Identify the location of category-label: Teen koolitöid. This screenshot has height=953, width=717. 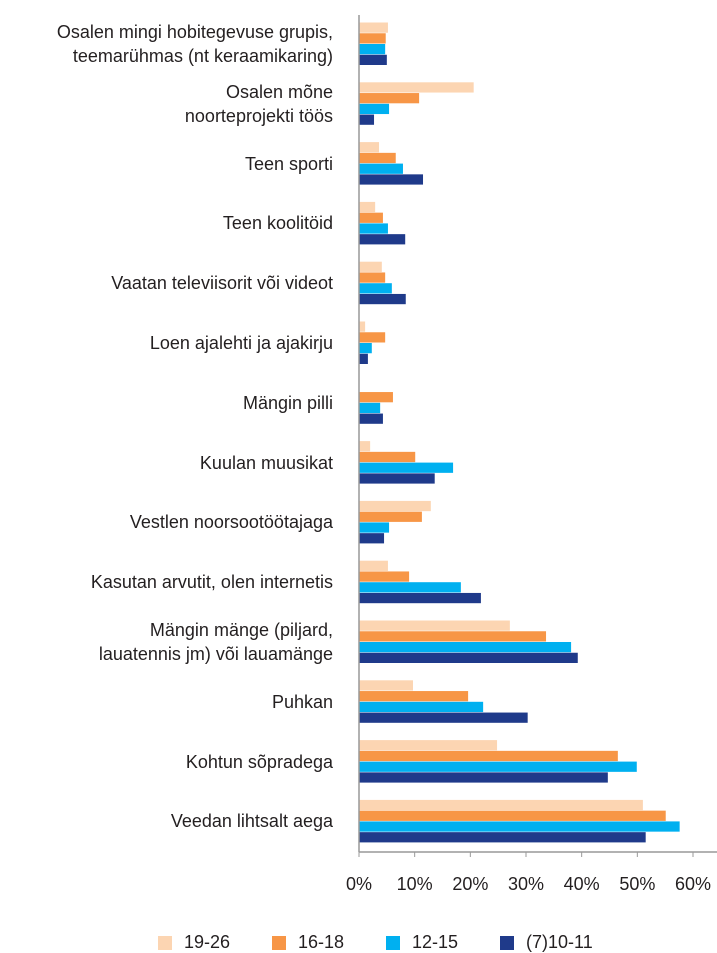
(277, 223).